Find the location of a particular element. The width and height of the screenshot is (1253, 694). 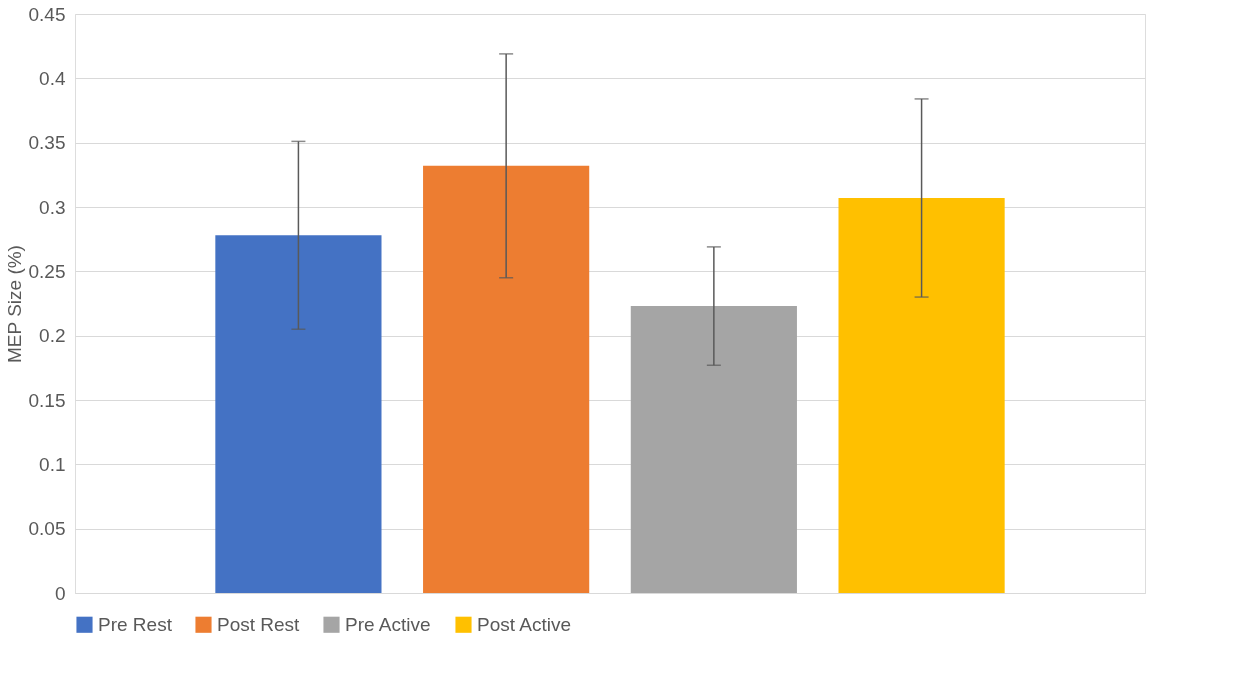

legend-label: Pre Active is located at coordinates (388, 624).